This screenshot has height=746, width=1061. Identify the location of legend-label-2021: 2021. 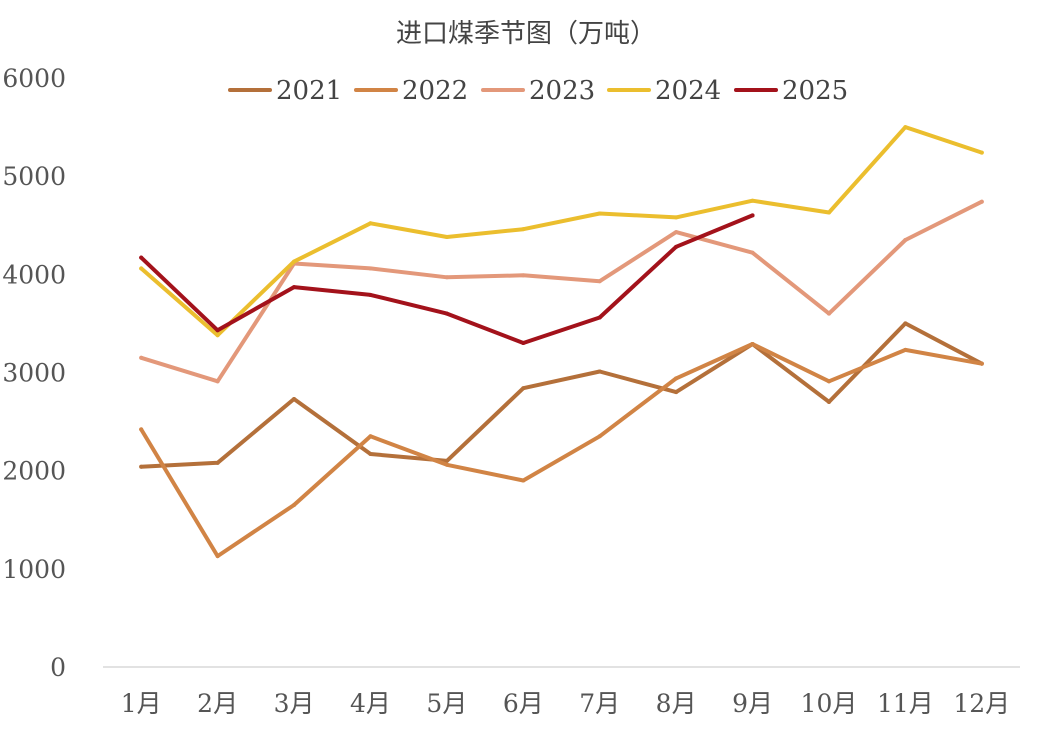
(309, 91).